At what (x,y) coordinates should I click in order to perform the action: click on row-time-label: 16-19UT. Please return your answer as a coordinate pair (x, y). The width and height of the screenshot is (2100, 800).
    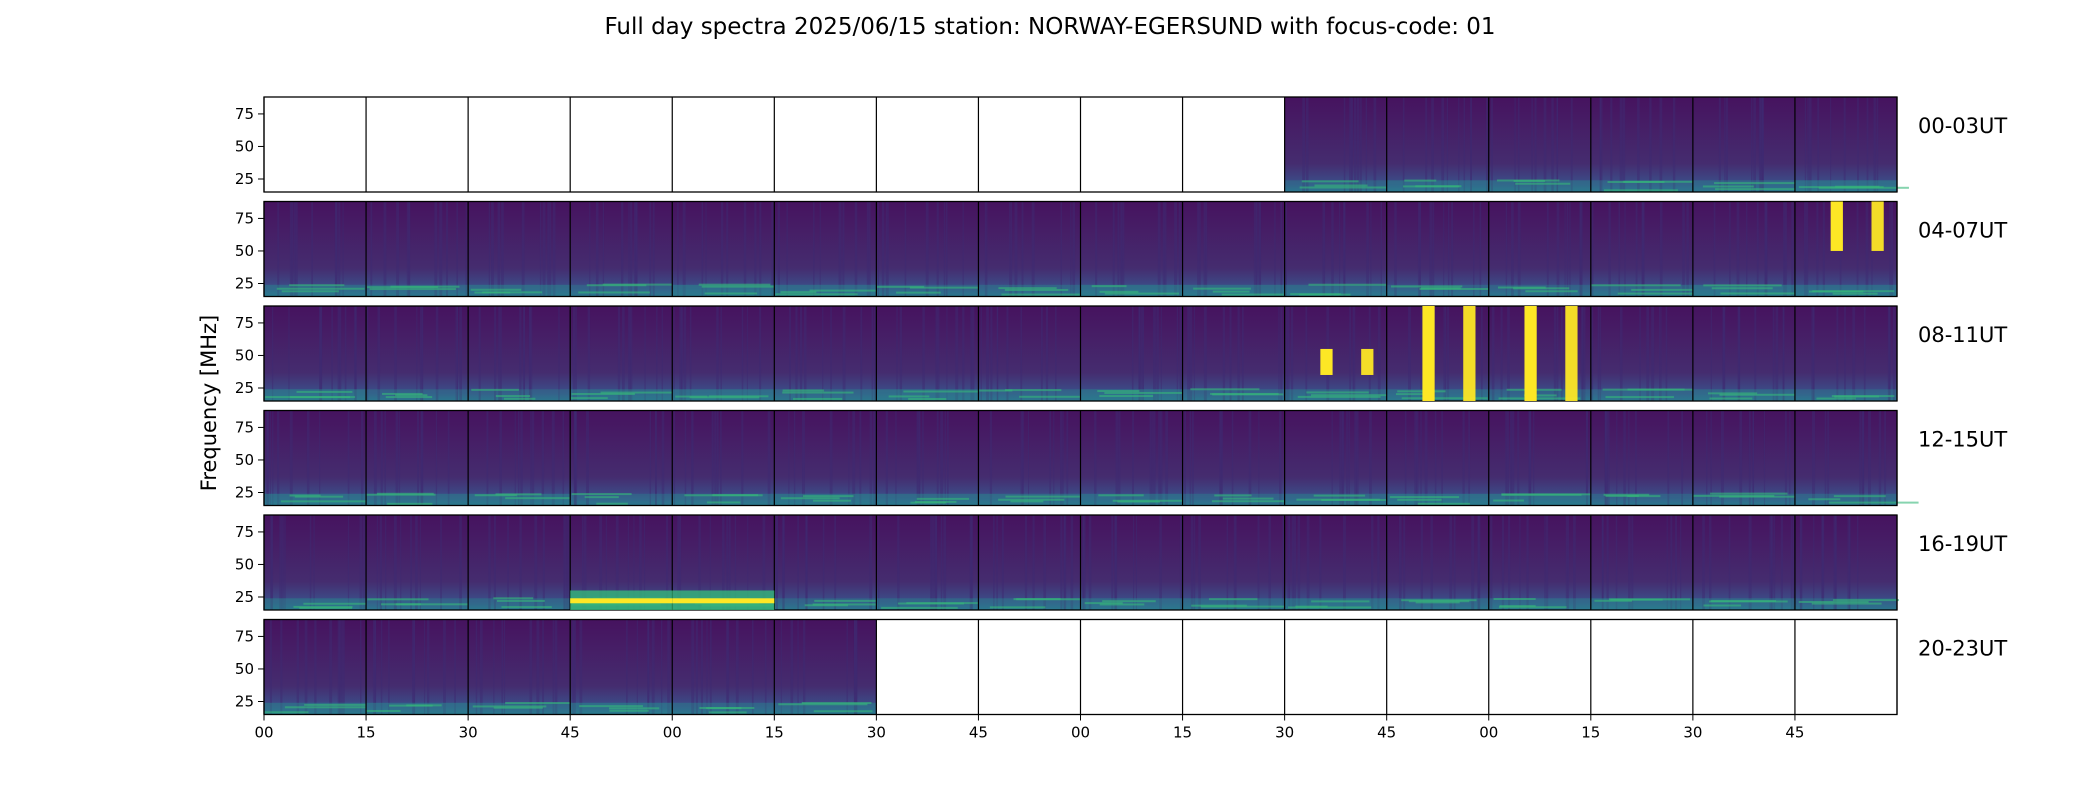
    Looking at the image, I should click on (1962, 544).